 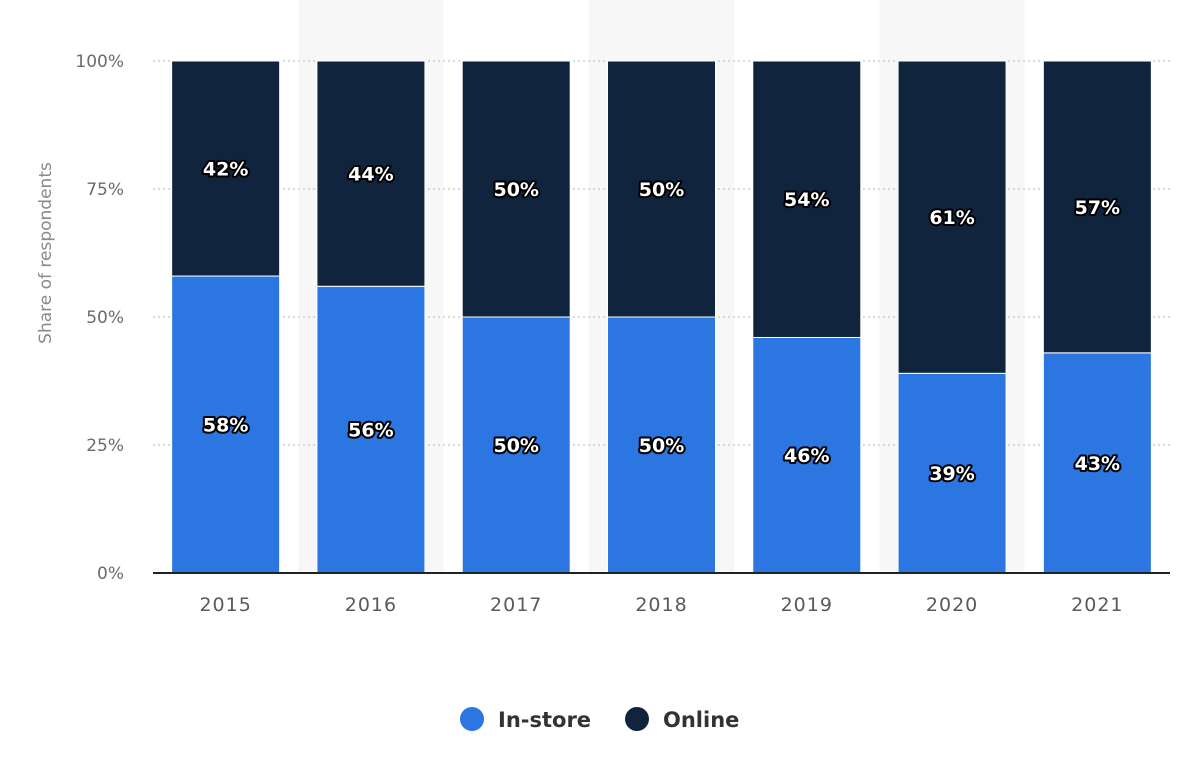 I want to click on bar-in-store-2021, so click(x=1097, y=463).